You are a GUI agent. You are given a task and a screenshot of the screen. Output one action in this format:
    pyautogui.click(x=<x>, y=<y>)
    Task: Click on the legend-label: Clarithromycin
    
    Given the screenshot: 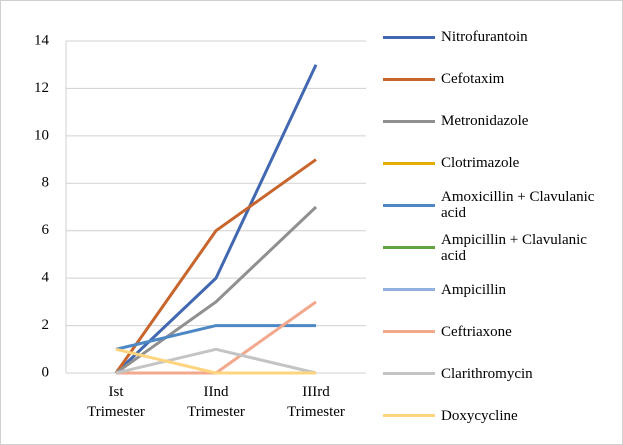 What is the action you would take?
    pyautogui.click(x=487, y=373)
    